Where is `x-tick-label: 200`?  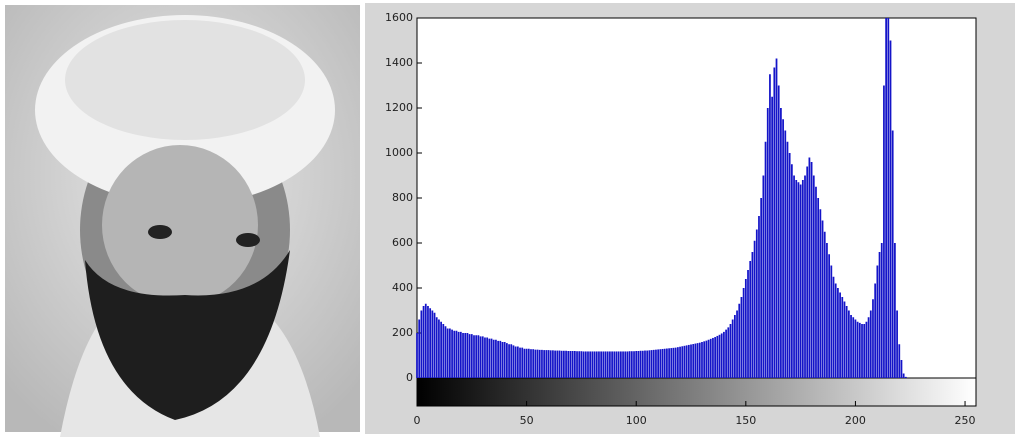 x-tick-label: 200 is located at coordinates (855, 420).